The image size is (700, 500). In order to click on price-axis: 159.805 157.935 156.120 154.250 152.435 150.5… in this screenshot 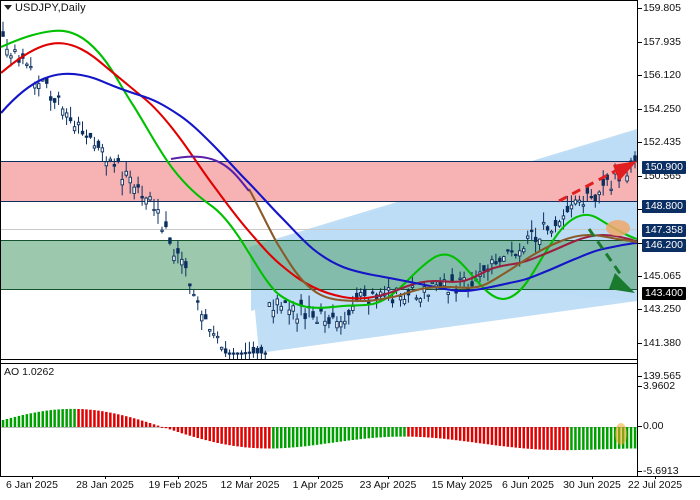, I will do `click(669, 238)`.